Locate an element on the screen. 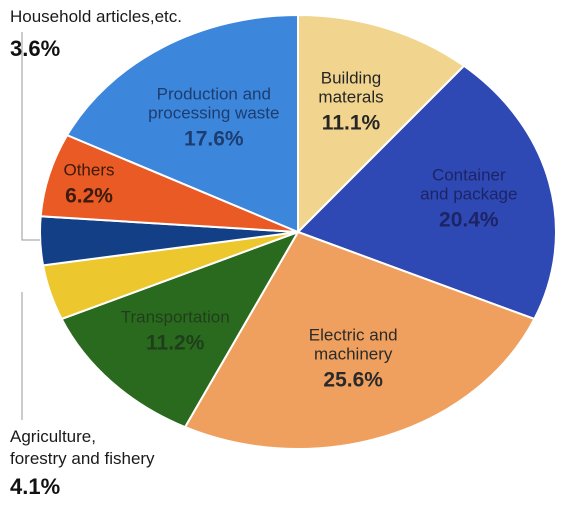 Image resolution: width=563 pixels, height=507 pixels. slice-label-electric-and-machinery: machinery is located at coordinates (353, 353).